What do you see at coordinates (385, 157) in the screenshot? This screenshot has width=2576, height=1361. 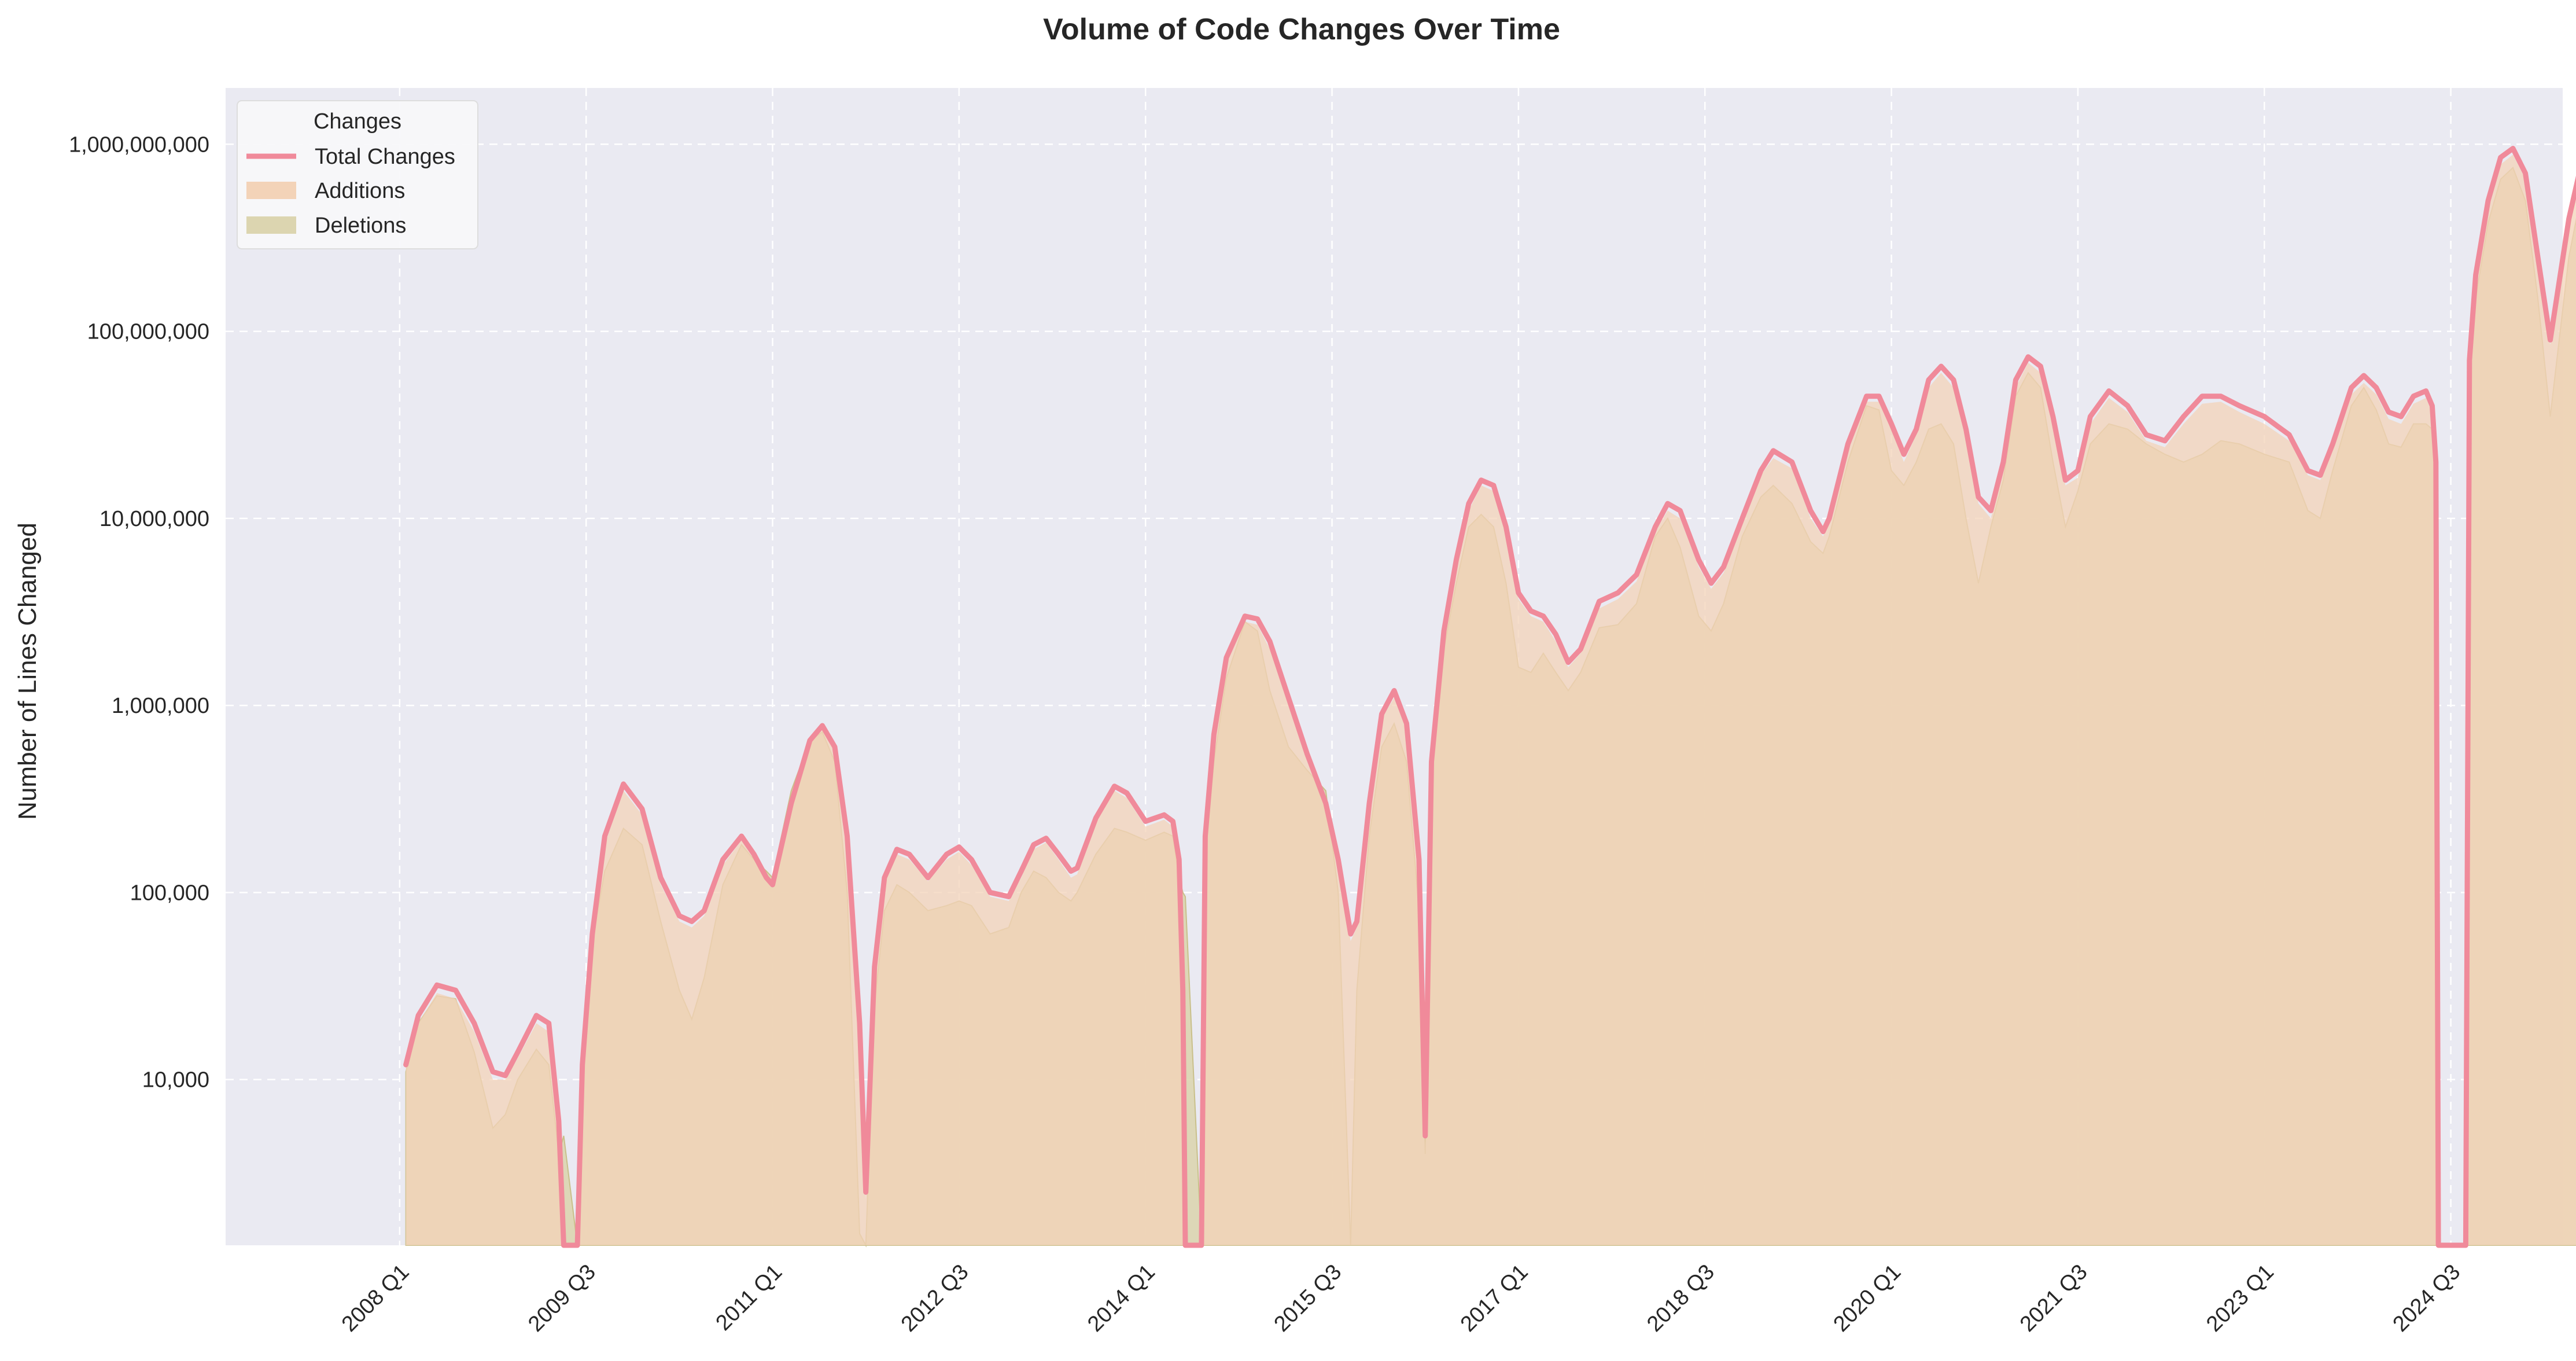 I see `legend-label-total-changes: Total Changes` at bounding box center [385, 157].